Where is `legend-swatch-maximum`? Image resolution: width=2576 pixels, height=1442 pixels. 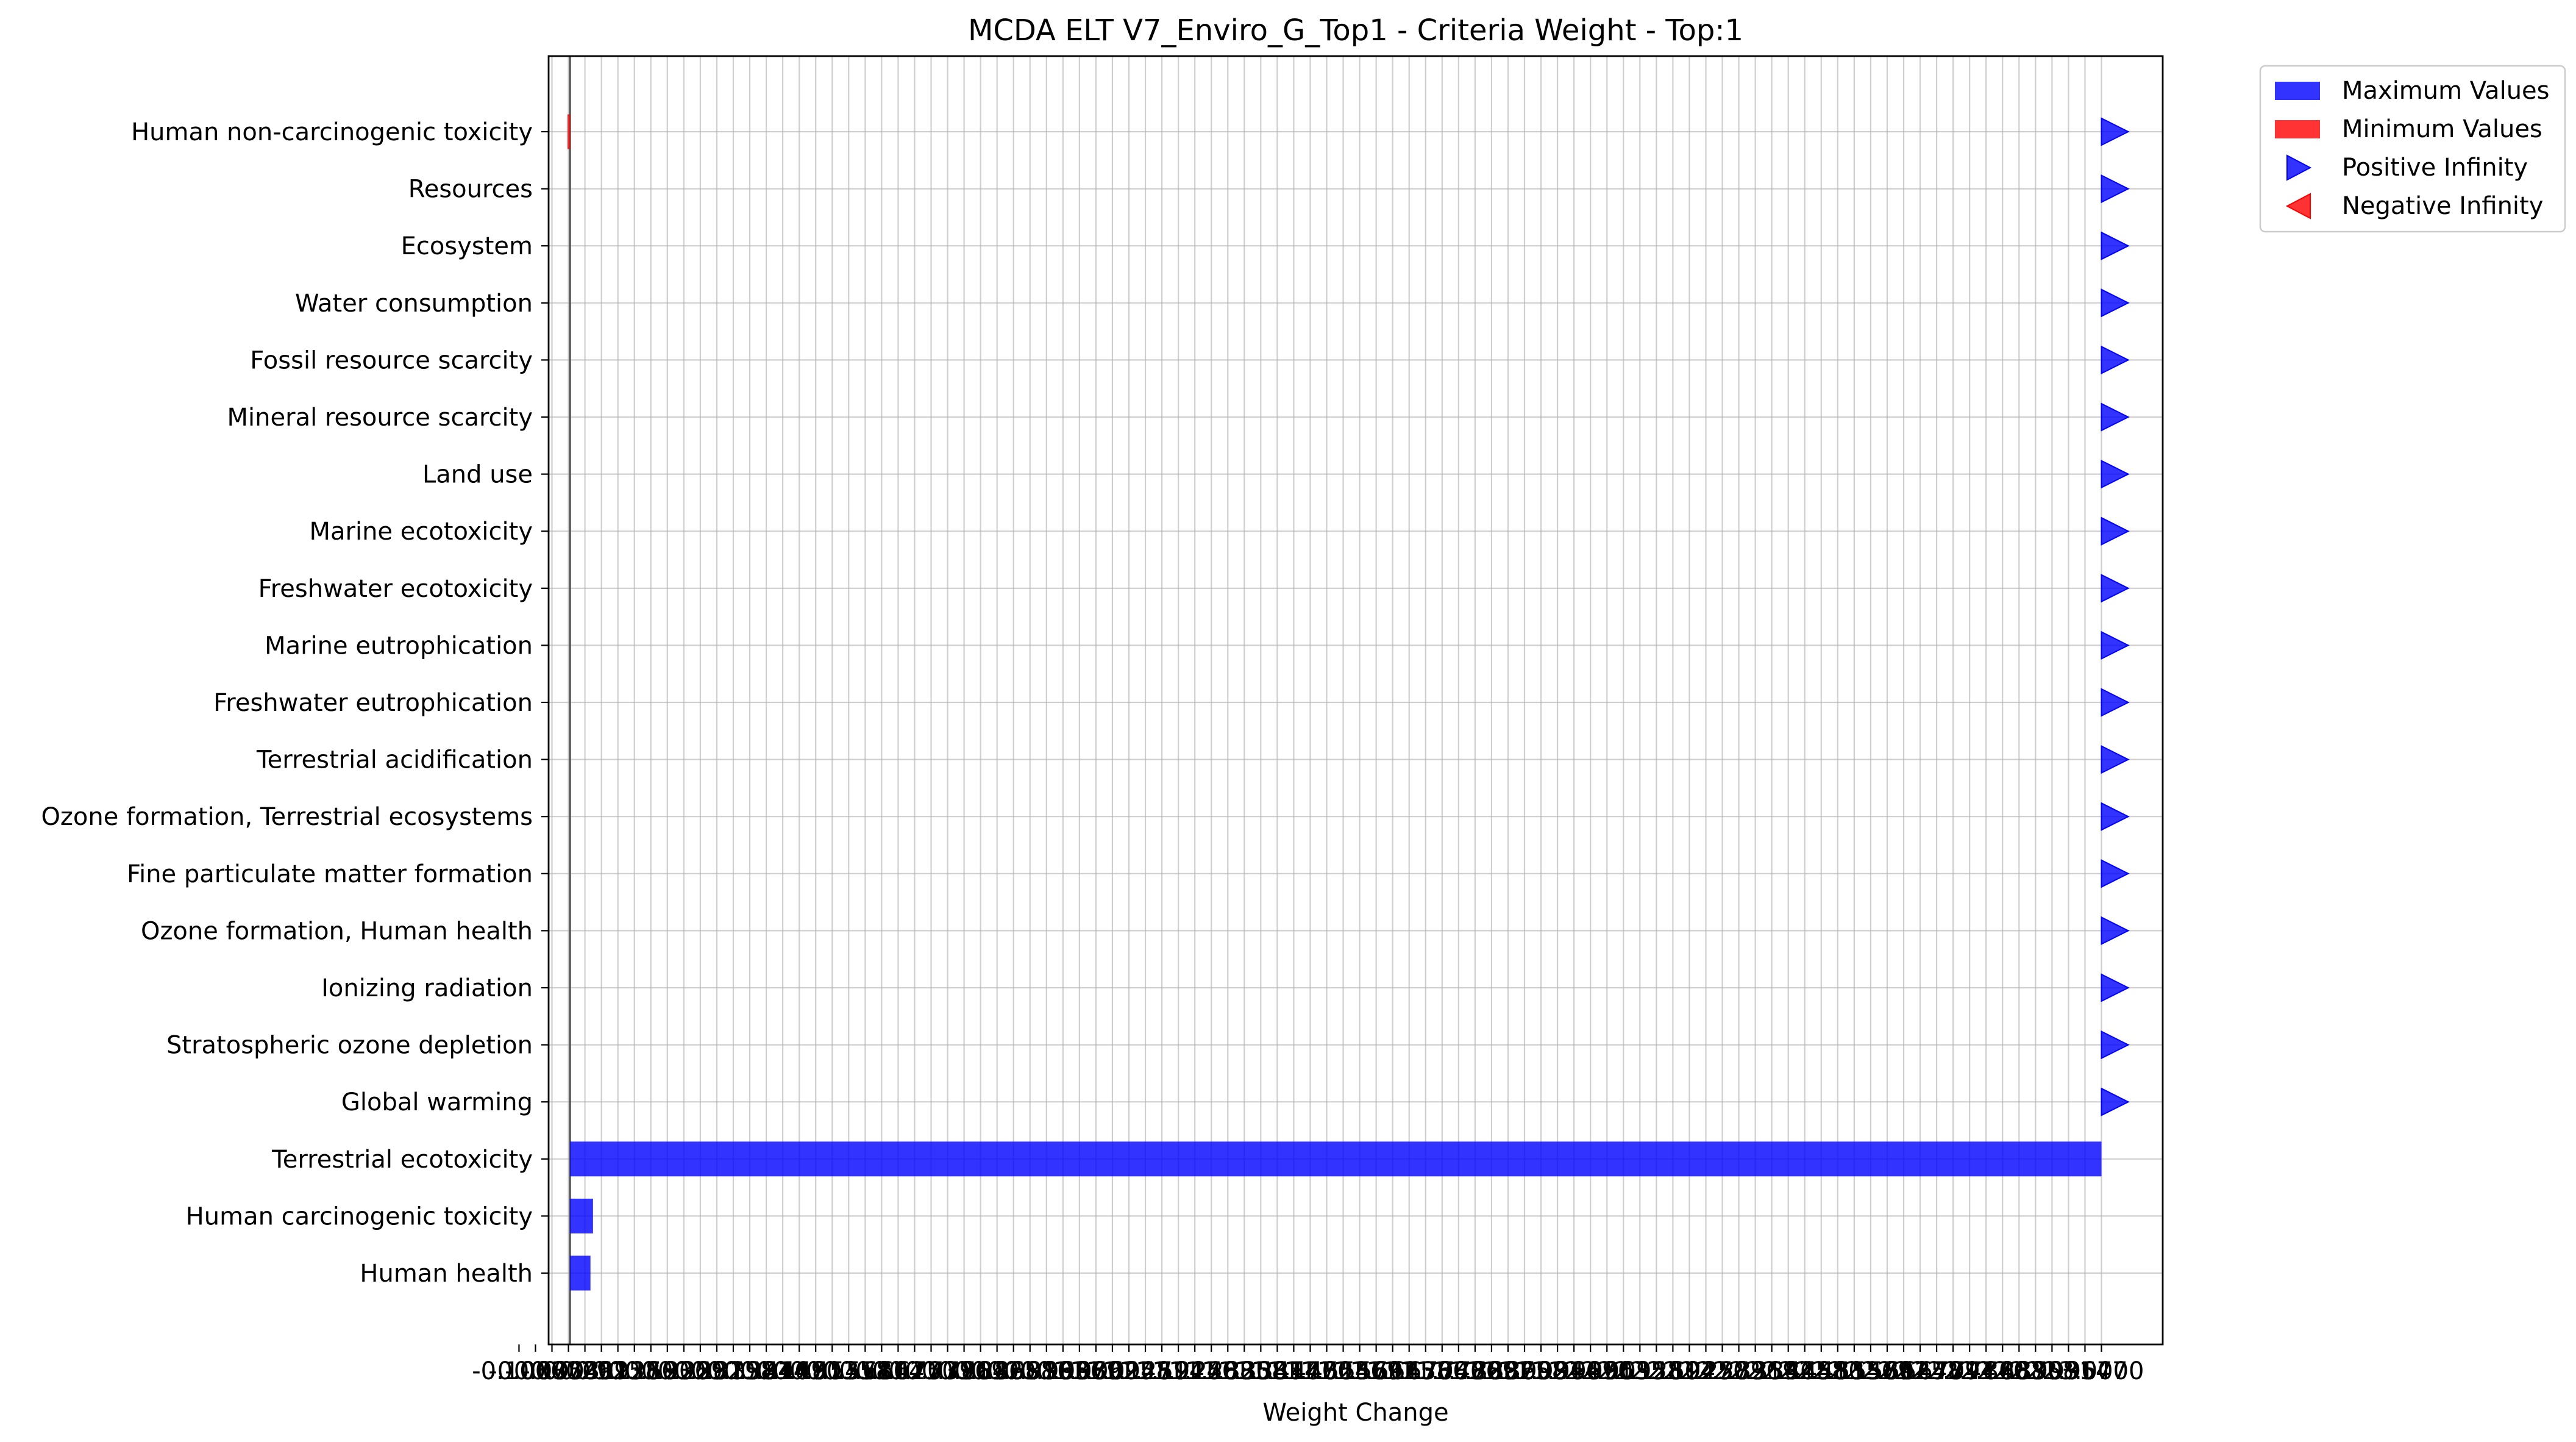
legend-swatch-maximum is located at coordinates (2297, 91).